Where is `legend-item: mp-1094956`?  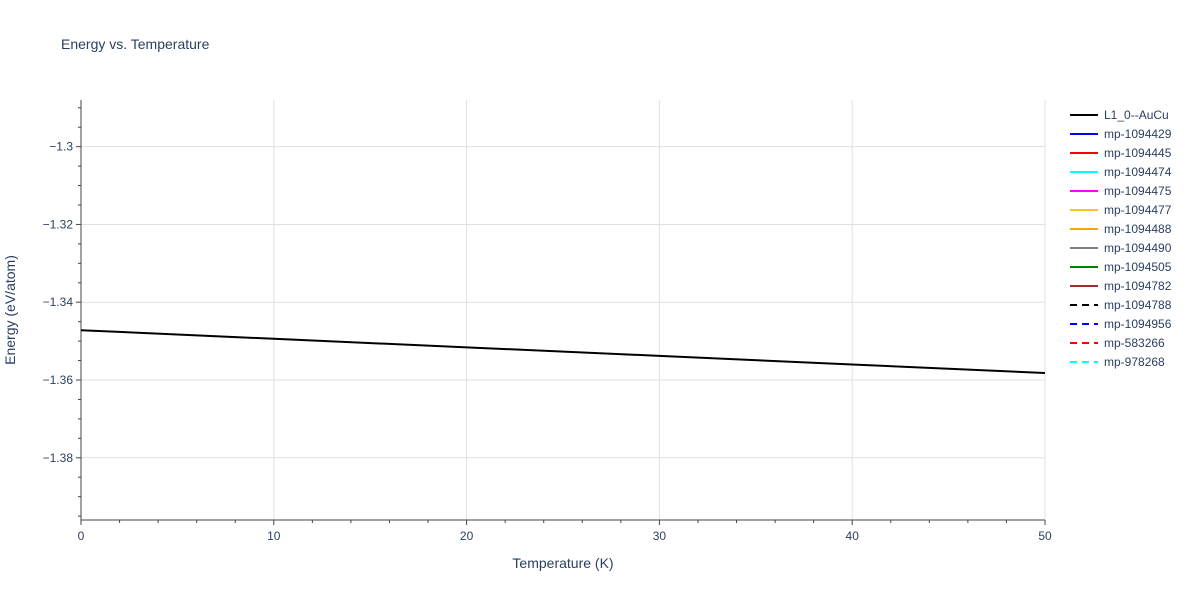
legend-item: mp-1094956 is located at coordinates (1121, 324).